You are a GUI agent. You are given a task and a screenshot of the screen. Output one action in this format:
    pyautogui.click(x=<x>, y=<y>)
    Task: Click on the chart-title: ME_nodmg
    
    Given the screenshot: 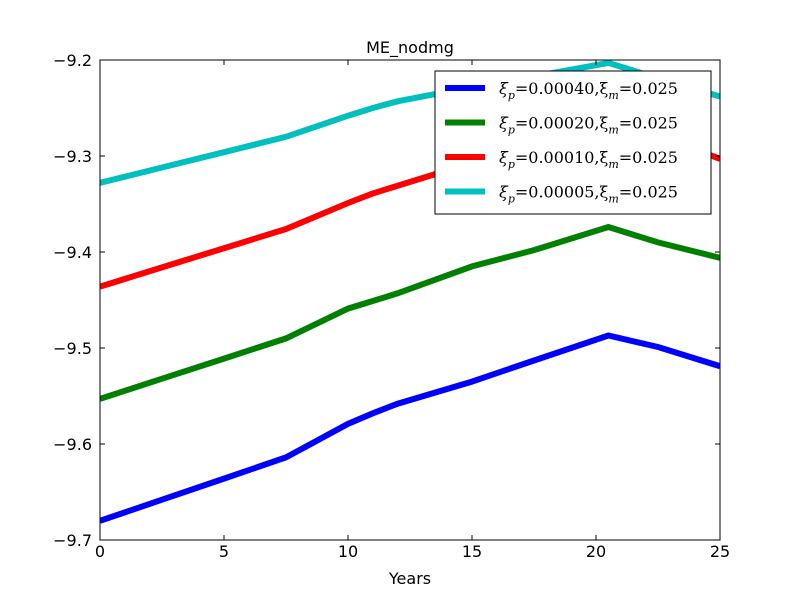 What is the action you would take?
    pyautogui.click(x=410, y=48)
    